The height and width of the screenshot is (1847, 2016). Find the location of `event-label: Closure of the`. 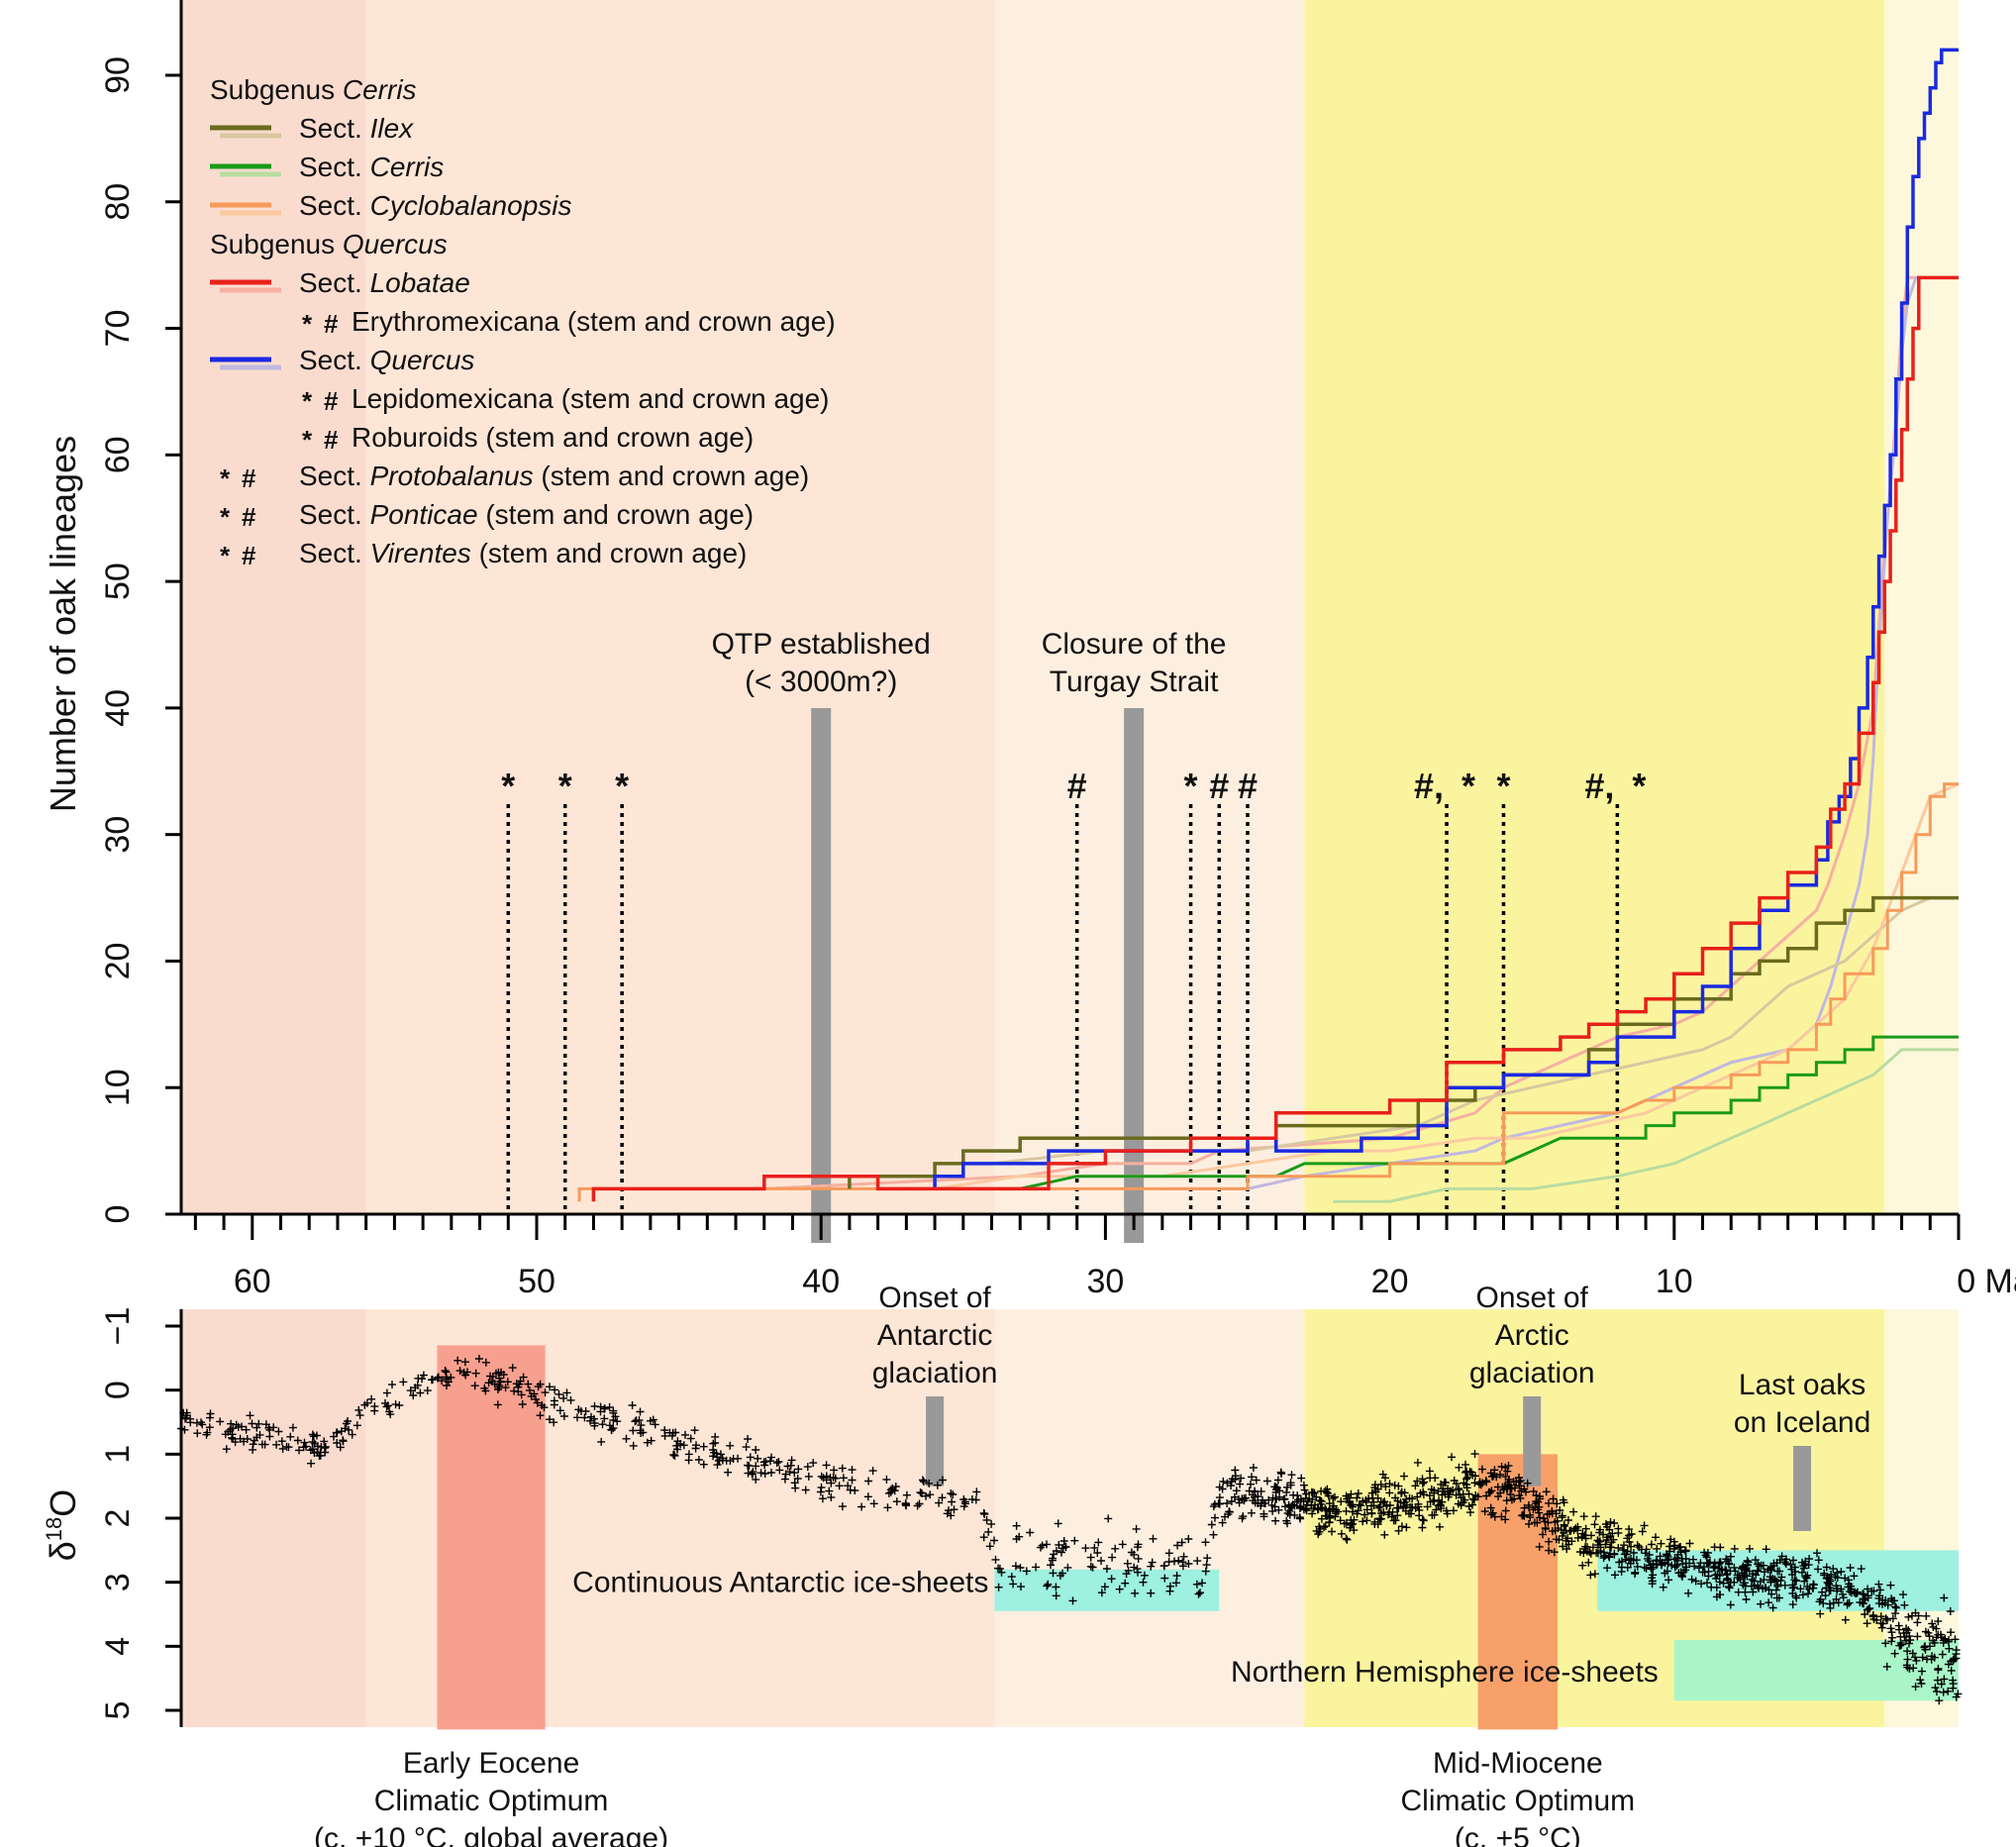

event-label: Closure of the is located at coordinates (1134, 644).